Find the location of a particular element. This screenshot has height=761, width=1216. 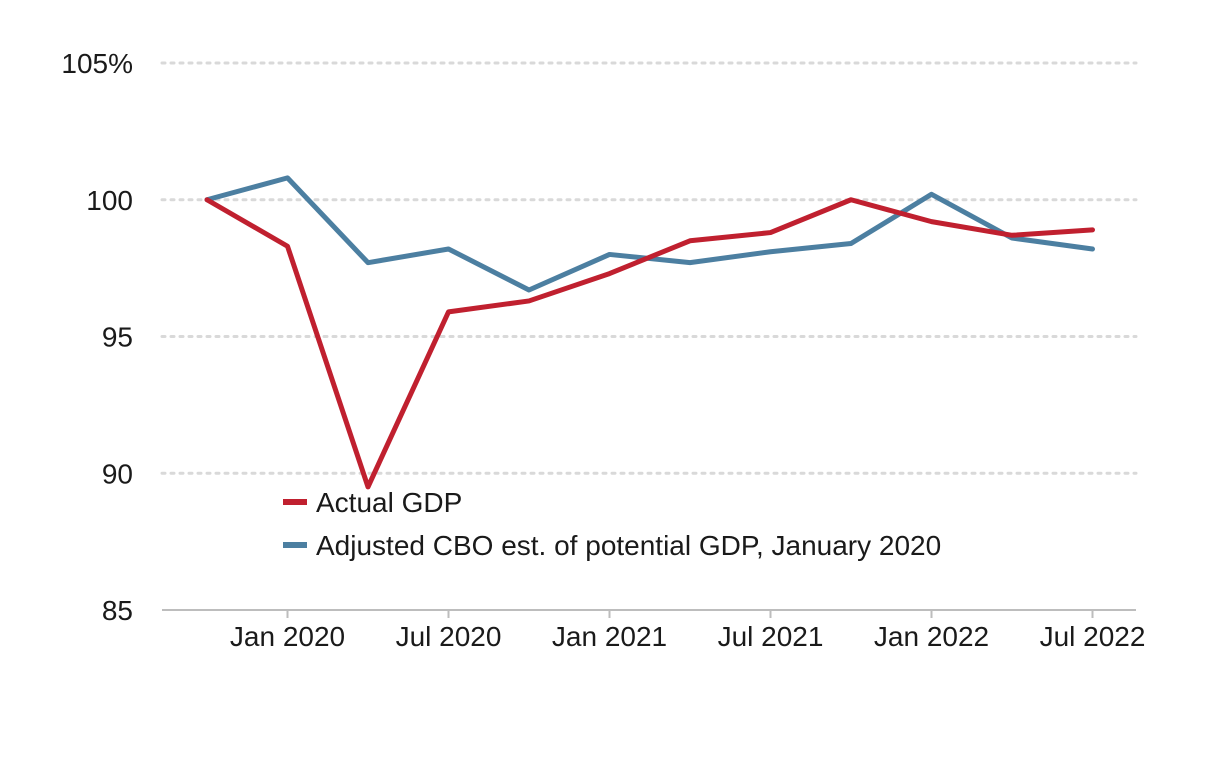

x-tick-label: Jul 2021 is located at coordinates (771, 636).